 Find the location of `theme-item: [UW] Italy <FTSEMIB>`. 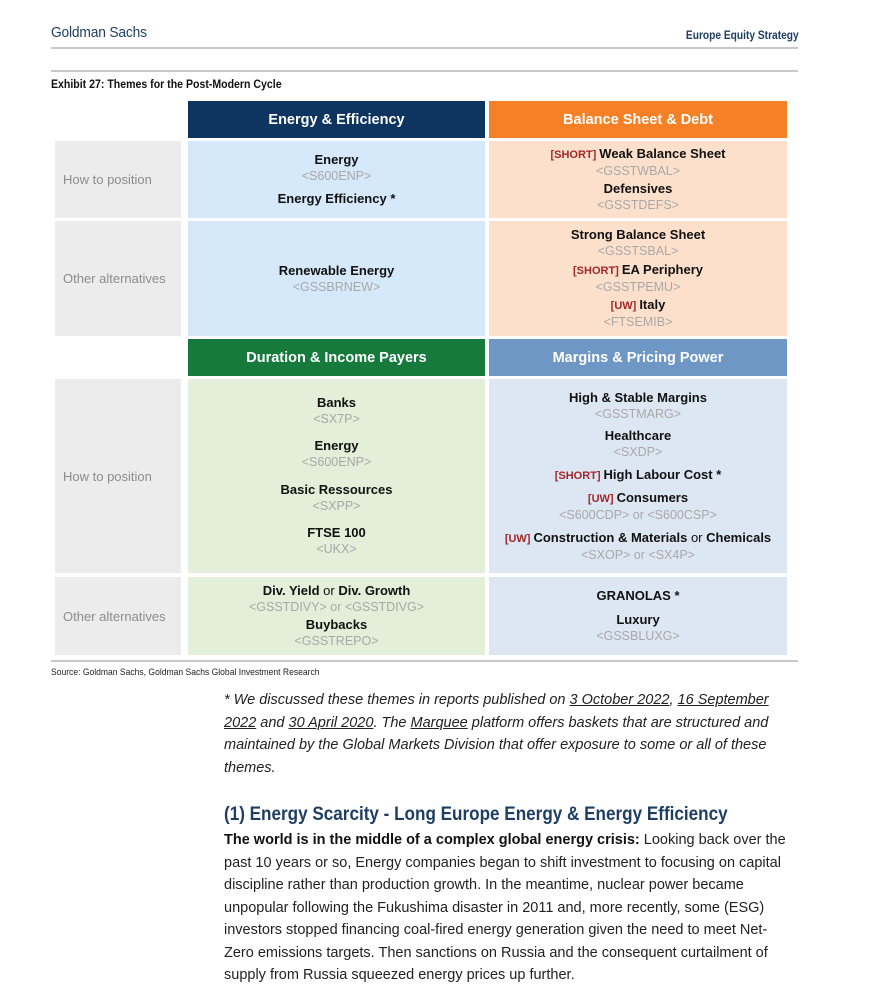

theme-item: [UW] Italy <FTSEMIB> is located at coordinates (638, 313).